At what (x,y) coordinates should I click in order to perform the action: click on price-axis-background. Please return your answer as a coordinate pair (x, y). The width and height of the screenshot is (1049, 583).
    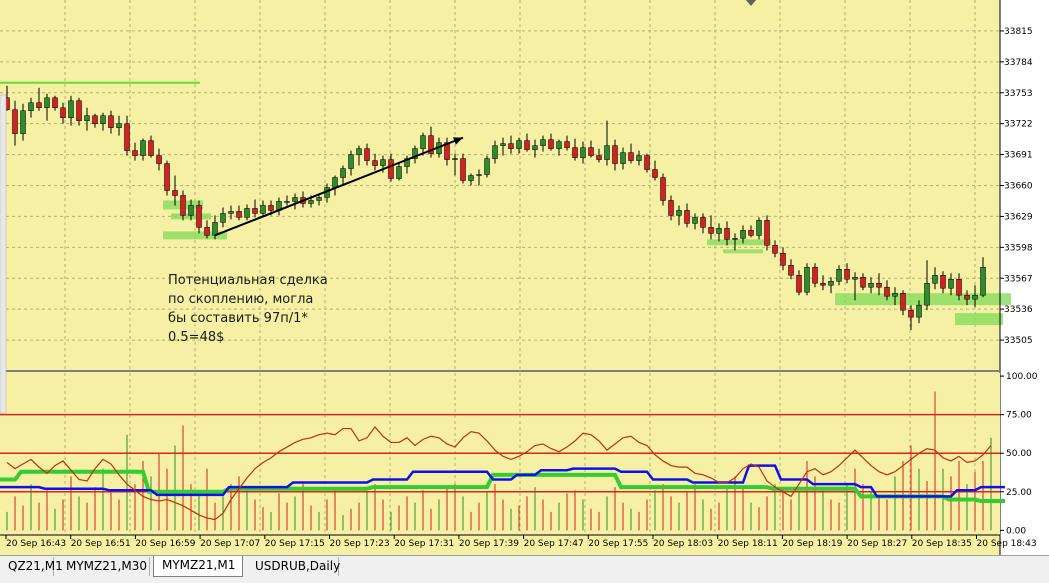
    Looking at the image, I should click on (1024, 277).